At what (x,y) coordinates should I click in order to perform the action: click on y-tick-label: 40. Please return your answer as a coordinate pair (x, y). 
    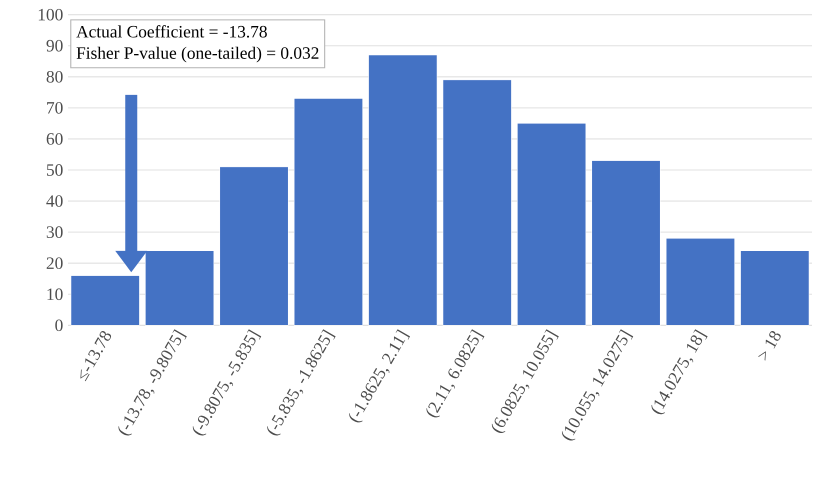
    Looking at the image, I should click on (54, 201).